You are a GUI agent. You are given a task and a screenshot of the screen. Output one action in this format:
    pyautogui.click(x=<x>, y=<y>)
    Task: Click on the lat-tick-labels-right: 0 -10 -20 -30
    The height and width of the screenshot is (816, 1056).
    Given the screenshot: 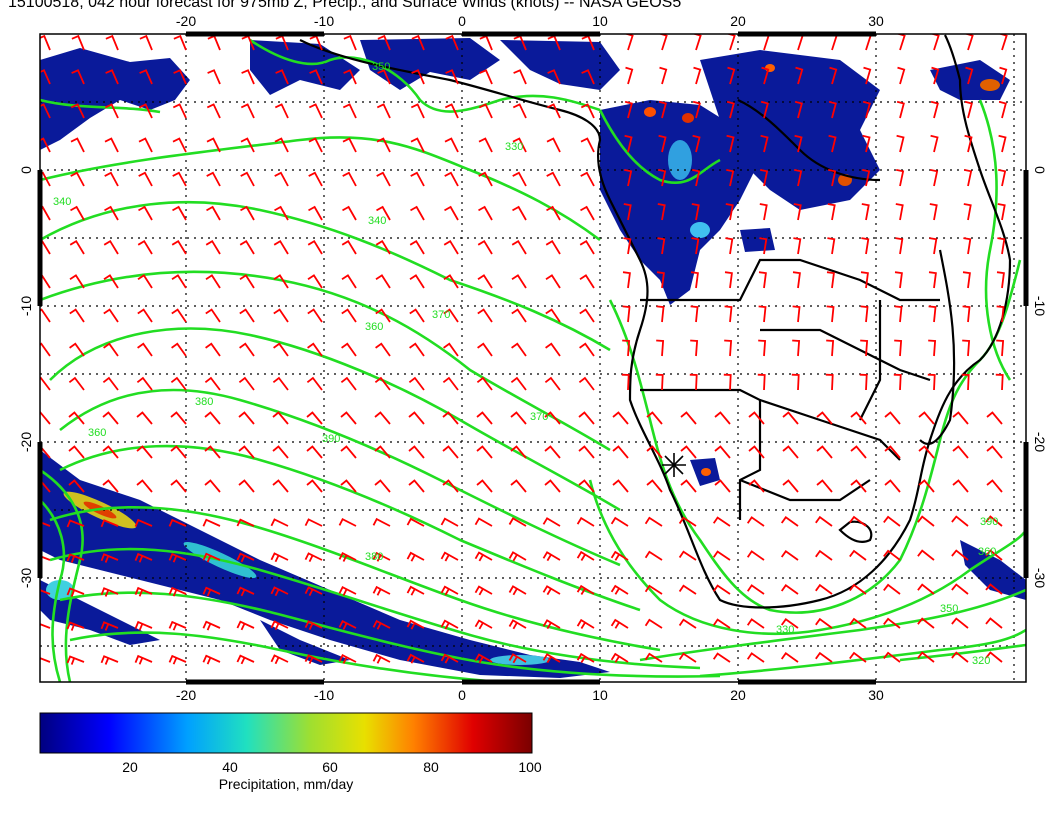 What is the action you would take?
    pyautogui.click(x=1040, y=377)
    